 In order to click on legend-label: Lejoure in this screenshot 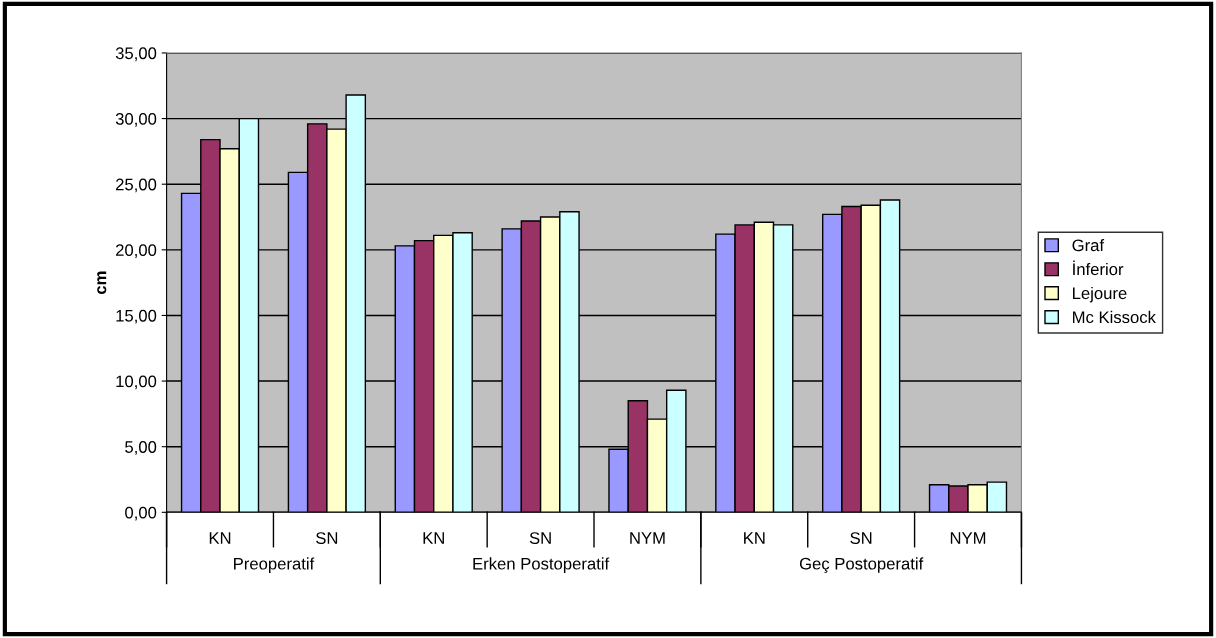, I will do `click(1100, 294)`.